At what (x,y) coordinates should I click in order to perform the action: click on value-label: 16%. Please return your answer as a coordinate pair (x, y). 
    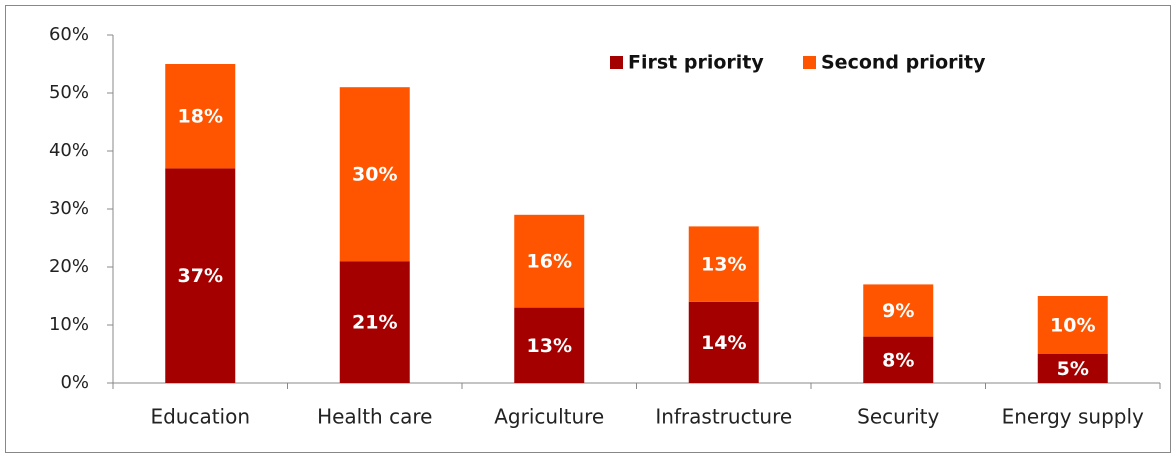
    Looking at the image, I should click on (549, 262).